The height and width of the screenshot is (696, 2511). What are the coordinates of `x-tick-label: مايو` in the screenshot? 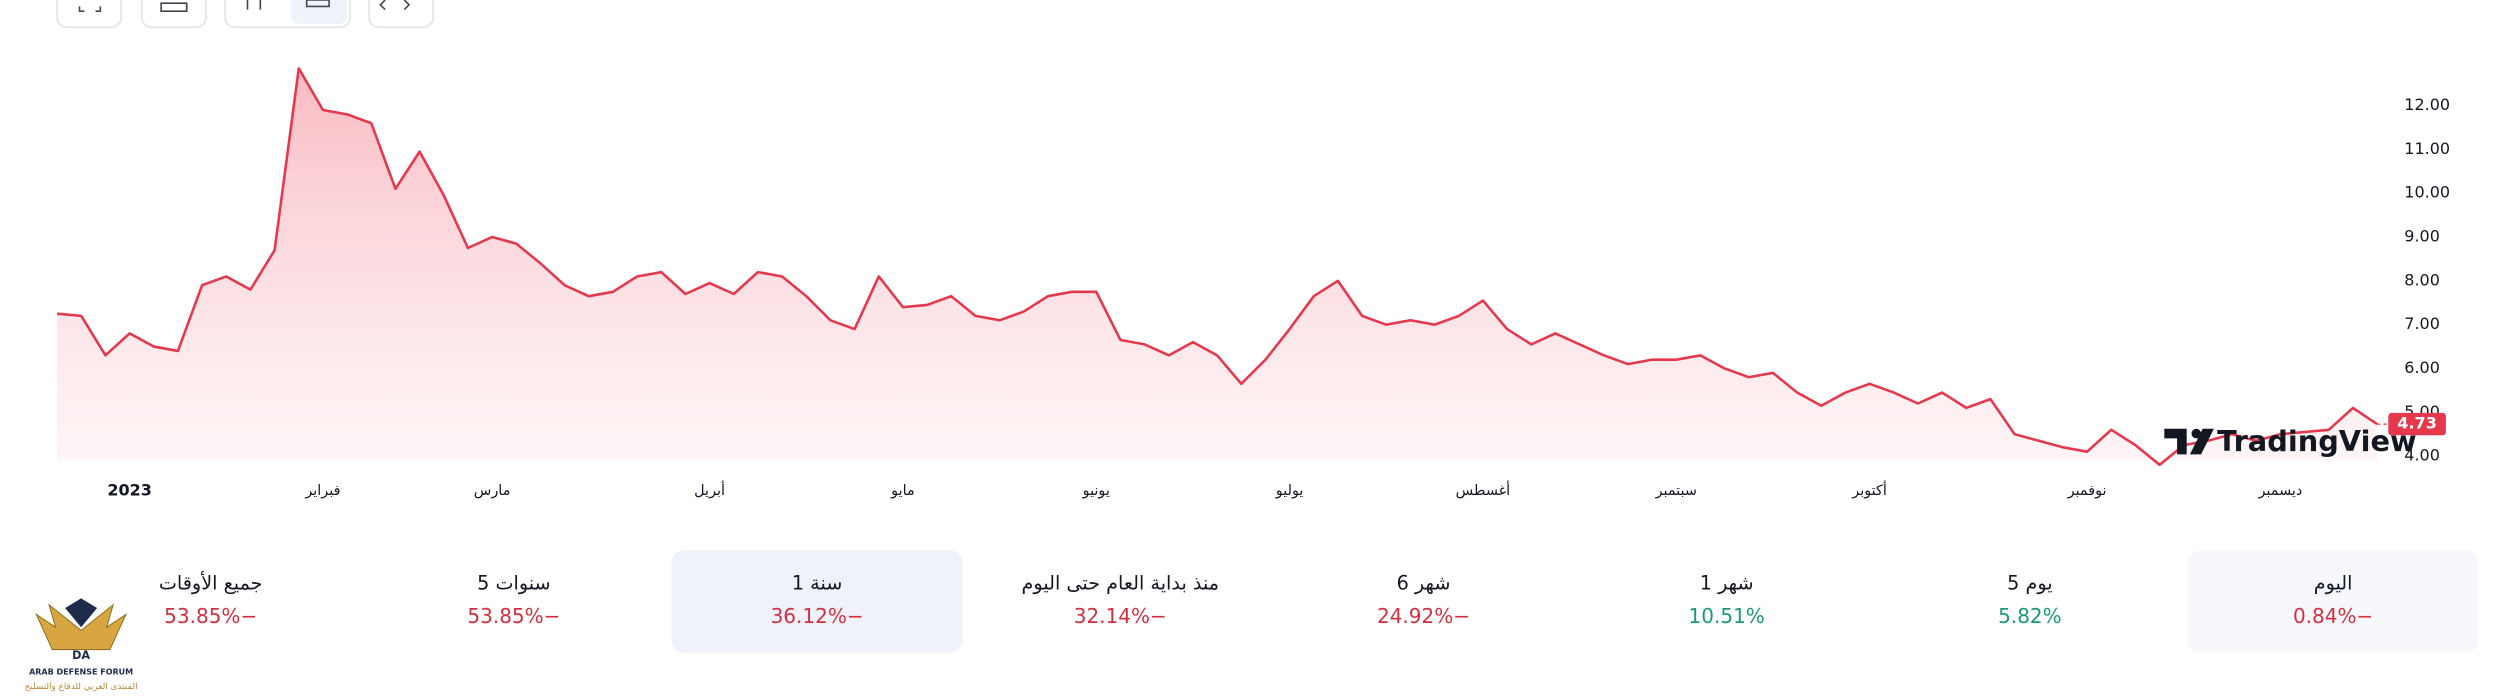 It's located at (902, 491).